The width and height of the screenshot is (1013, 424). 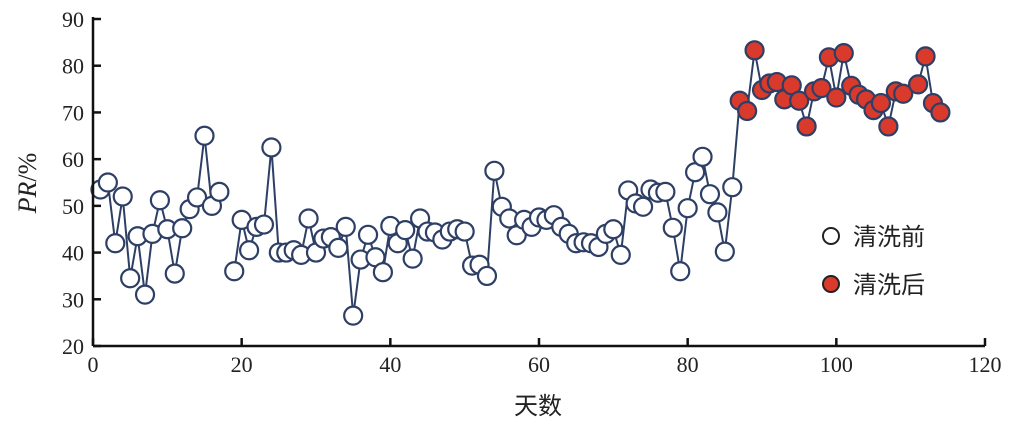 What do you see at coordinates (73, 253) in the screenshot?
I see `y-tick-label: 40` at bounding box center [73, 253].